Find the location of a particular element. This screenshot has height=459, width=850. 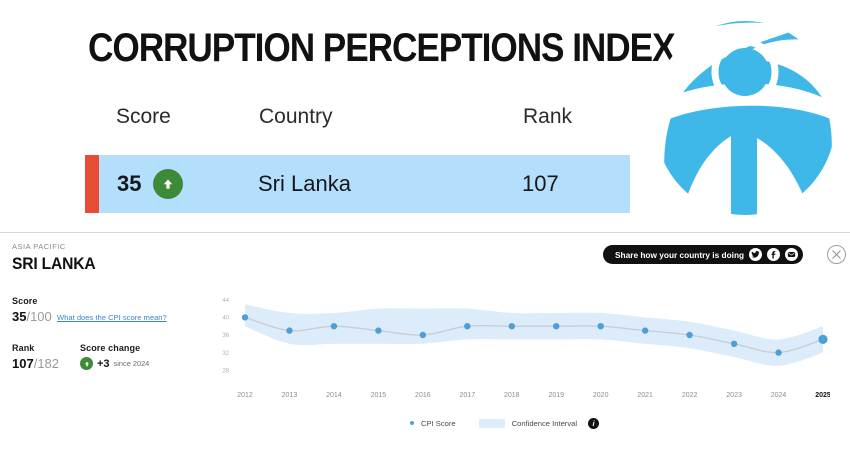

country-heading: SRI LANKA is located at coordinates (54, 263).